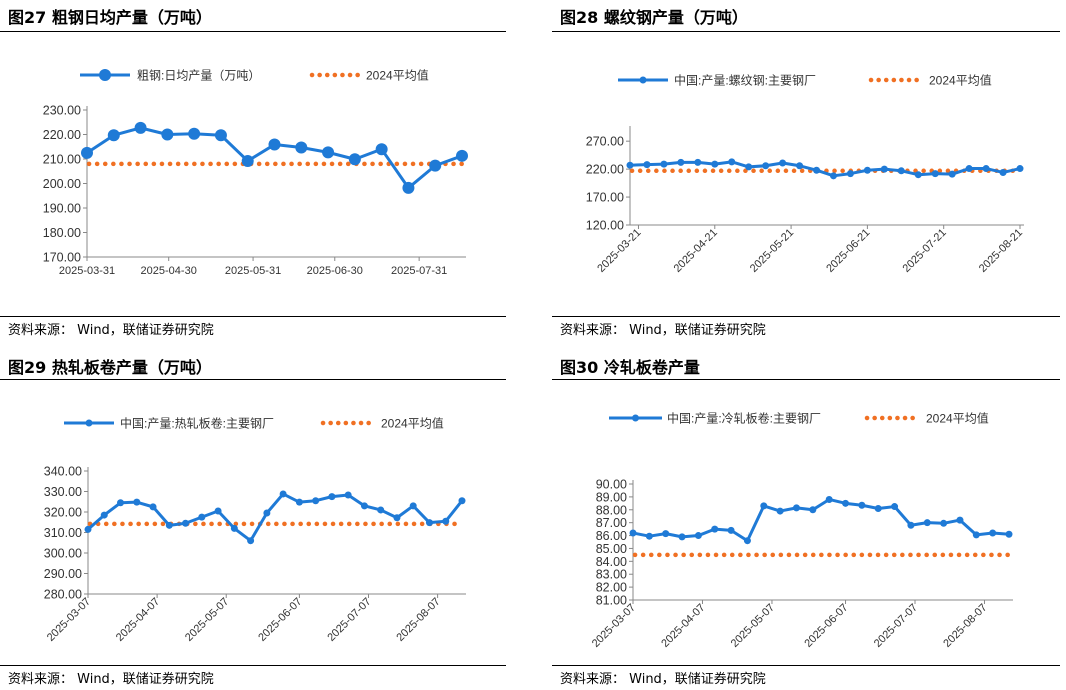  Describe the element at coordinates (745, 80) in the screenshot. I see `legend-series-label: 中国:产量:螺纹钢:主要钢厂` at that location.